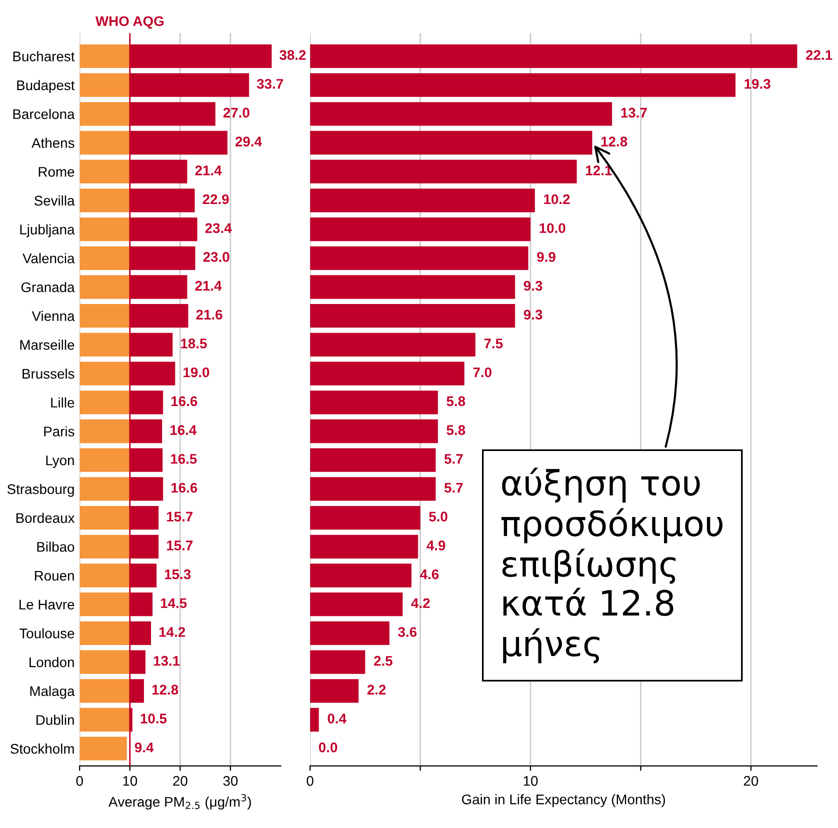 The width and height of the screenshot is (838, 828). What do you see at coordinates (59, 431) in the screenshot?
I see `y-tick-label: Paris` at bounding box center [59, 431].